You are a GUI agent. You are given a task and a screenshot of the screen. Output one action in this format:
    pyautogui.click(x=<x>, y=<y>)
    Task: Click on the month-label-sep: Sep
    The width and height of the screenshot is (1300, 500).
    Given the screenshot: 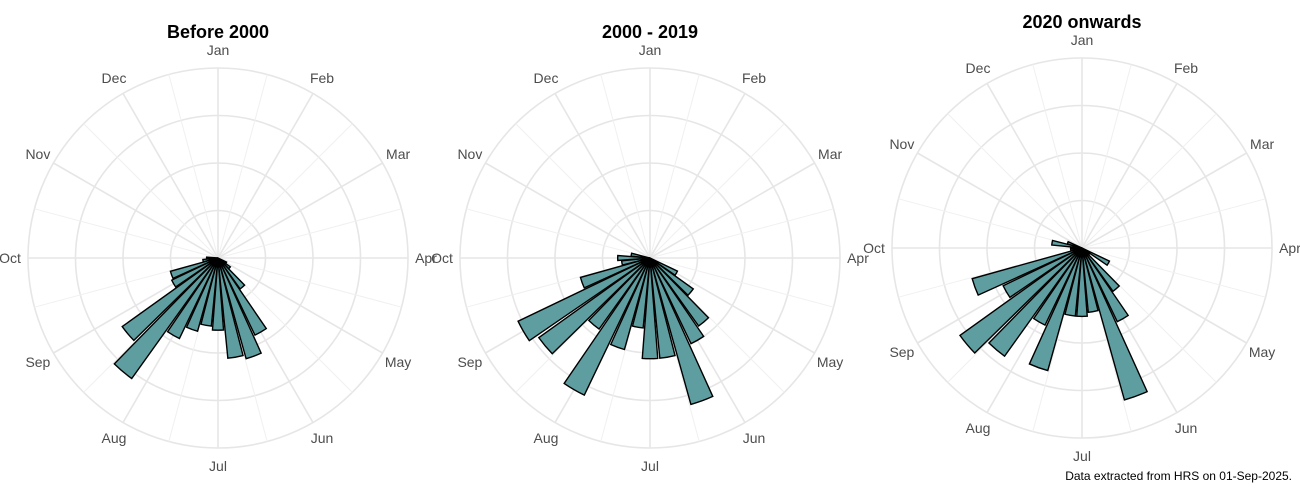 What is the action you would take?
    pyautogui.click(x=901, y=352)
    